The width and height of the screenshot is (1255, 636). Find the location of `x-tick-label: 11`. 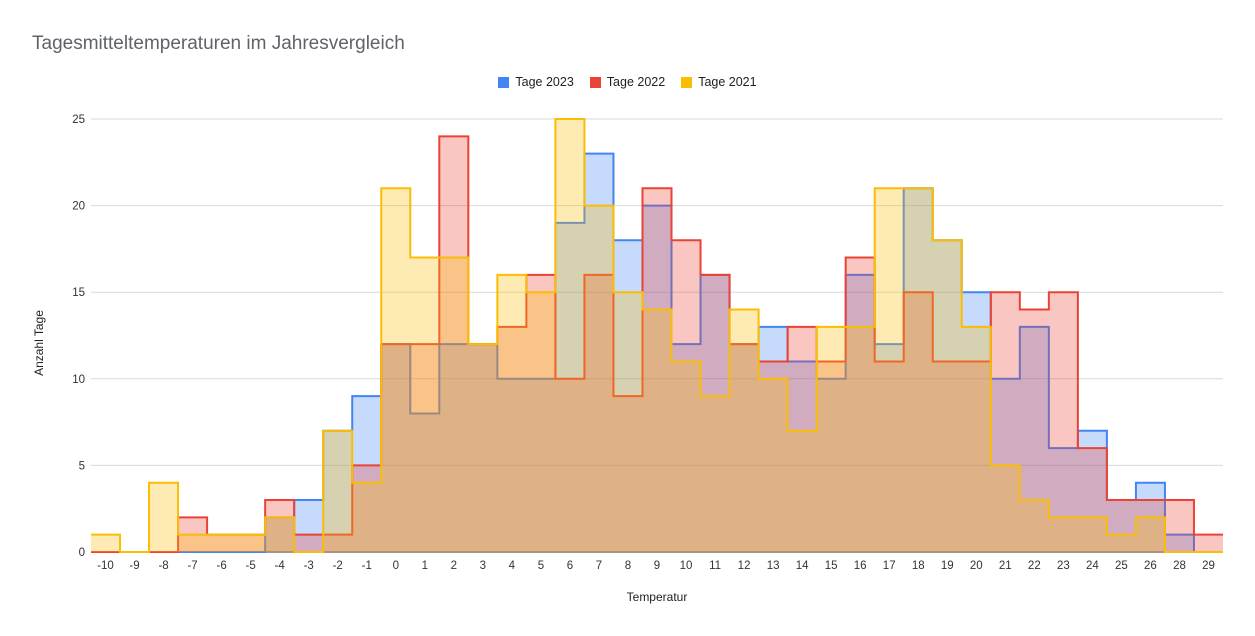

x-tick-label: 11 is located at coordinates (715, 566).